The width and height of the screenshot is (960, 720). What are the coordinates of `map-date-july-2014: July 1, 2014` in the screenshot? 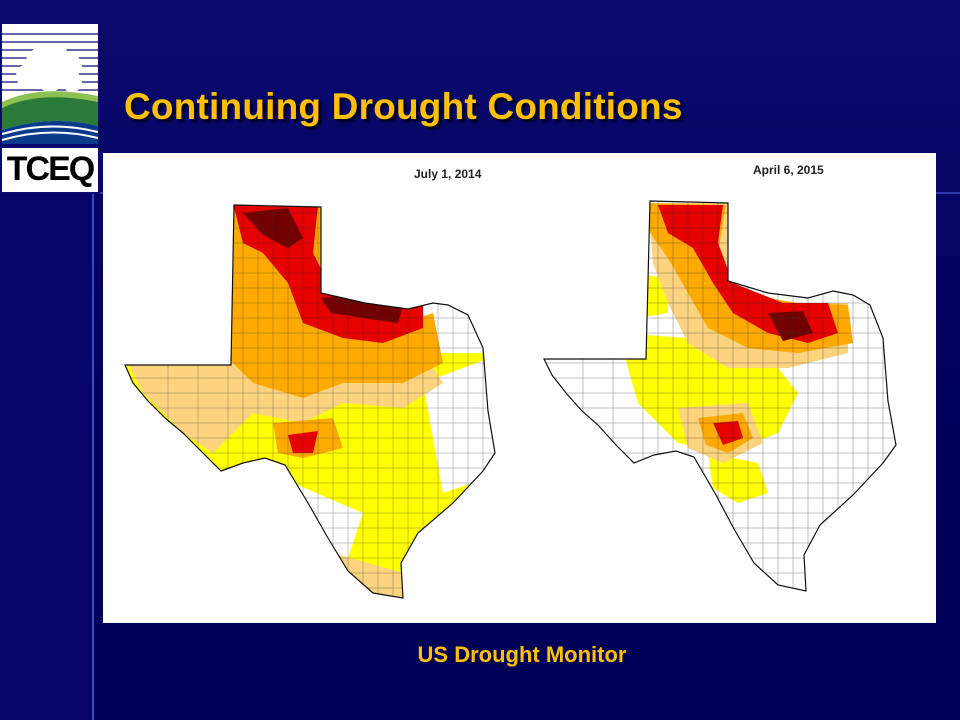 It's located at (448, 174).